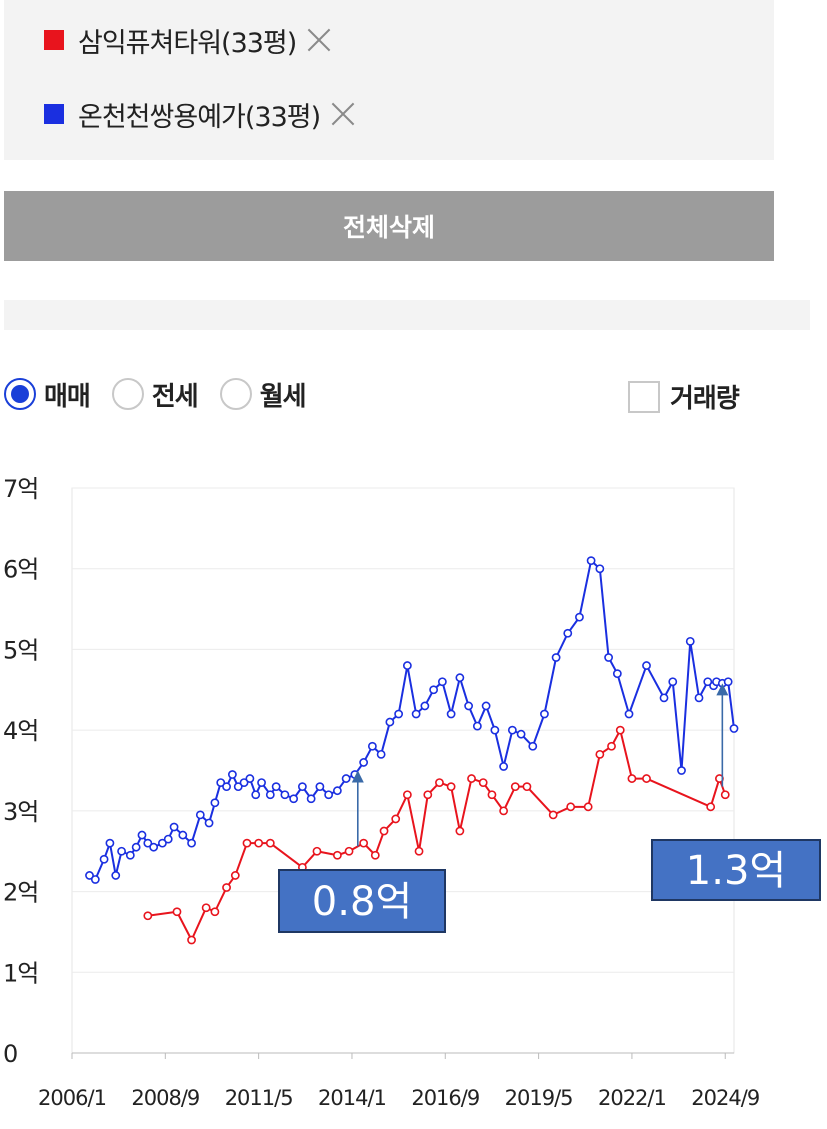 This screenshot has width=827, height=1129. I want to click on delete-all-button: 전체삭제, so click(389, 226).